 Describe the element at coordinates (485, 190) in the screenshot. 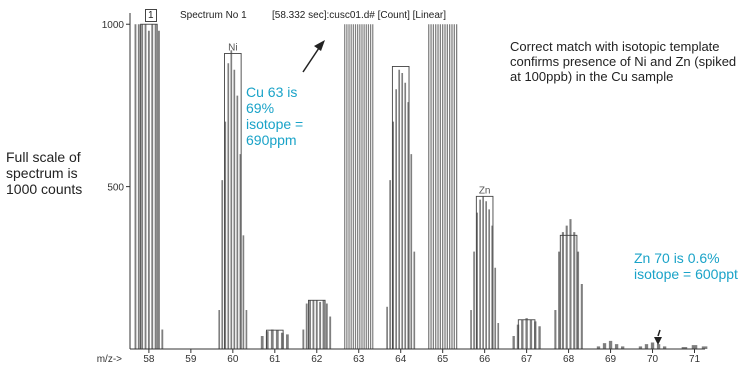

I see `isotope-label: Zn` at that location.